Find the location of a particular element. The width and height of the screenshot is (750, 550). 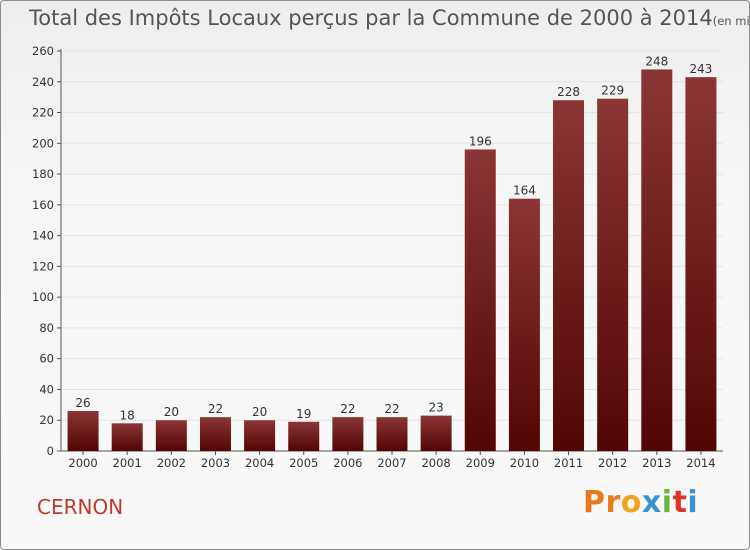

x-tick-label-2003: 2003 is located at coordinates (215, 463).